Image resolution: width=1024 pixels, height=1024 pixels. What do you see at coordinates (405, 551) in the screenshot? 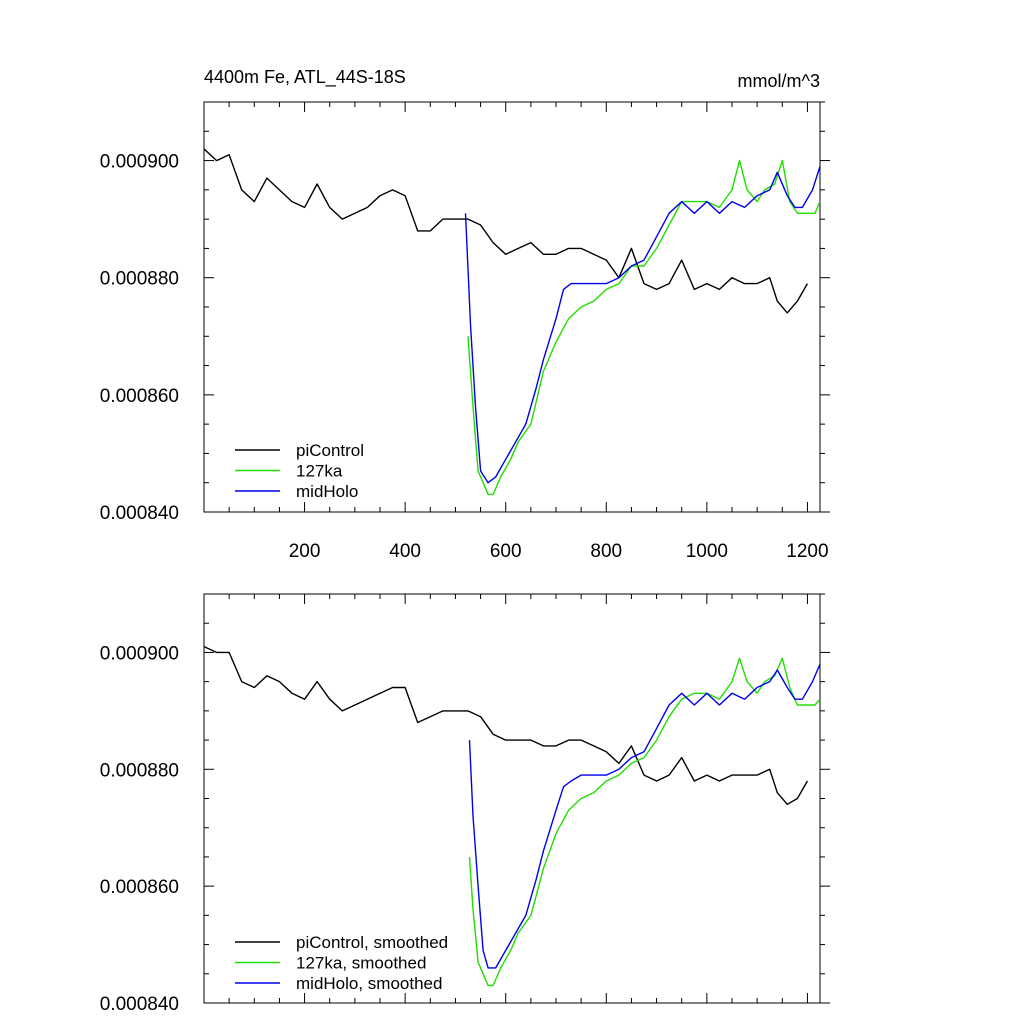
I see `x-tick-label: 400` at bounding box center [405, 551].